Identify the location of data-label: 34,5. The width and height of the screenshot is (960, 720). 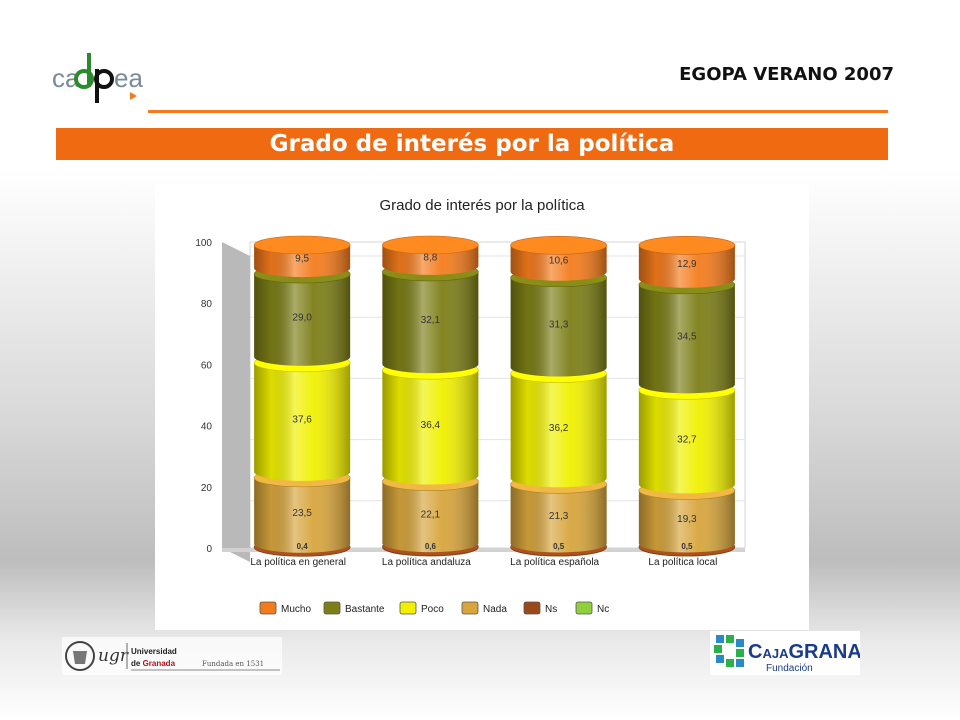
(687, 337).